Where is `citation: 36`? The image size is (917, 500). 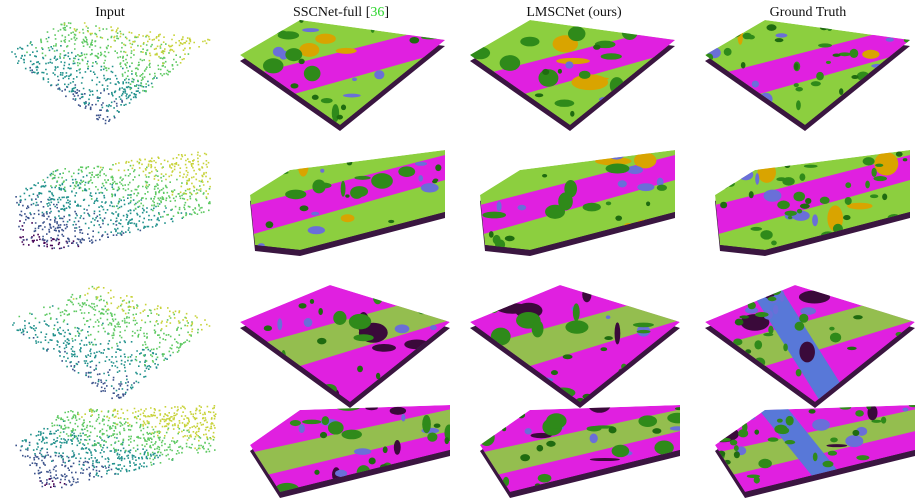 citation: 36 is located at coordinates (377, 12).